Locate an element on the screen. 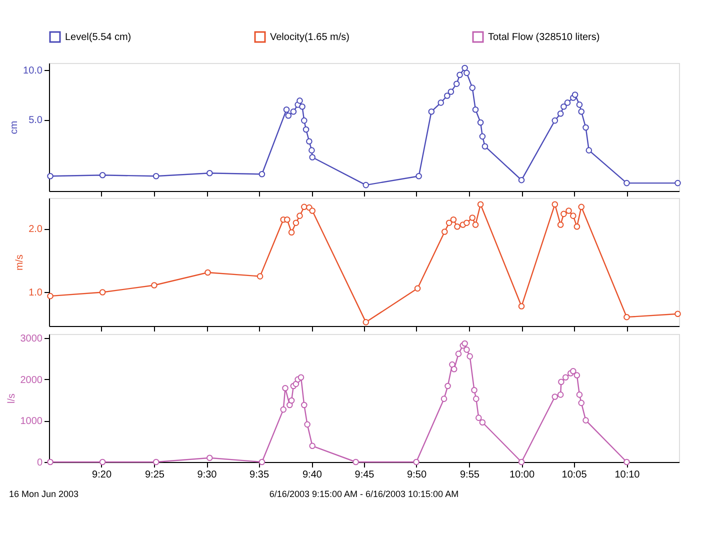 This screenshot has width=704, height=550. y-tick-label: 0 is located at coordinates (39, 463).